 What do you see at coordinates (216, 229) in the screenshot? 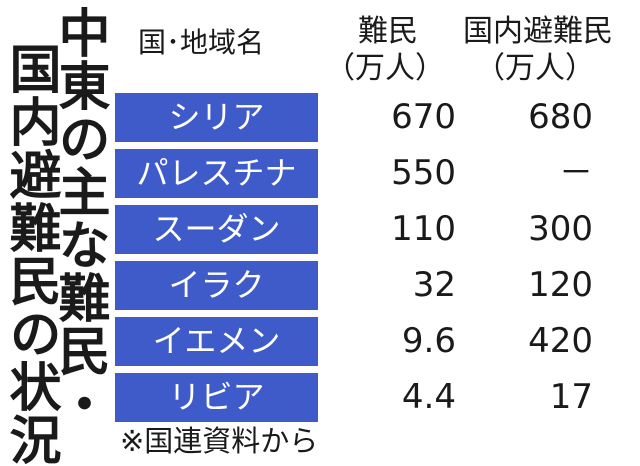
I see `country-name: スーダン` at bounding box center [216, 229].